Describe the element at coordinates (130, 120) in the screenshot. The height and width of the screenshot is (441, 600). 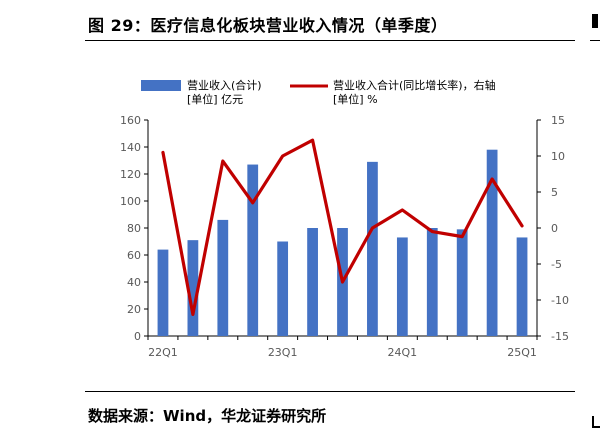
I see `left-y-tick-label: 160` at that location.